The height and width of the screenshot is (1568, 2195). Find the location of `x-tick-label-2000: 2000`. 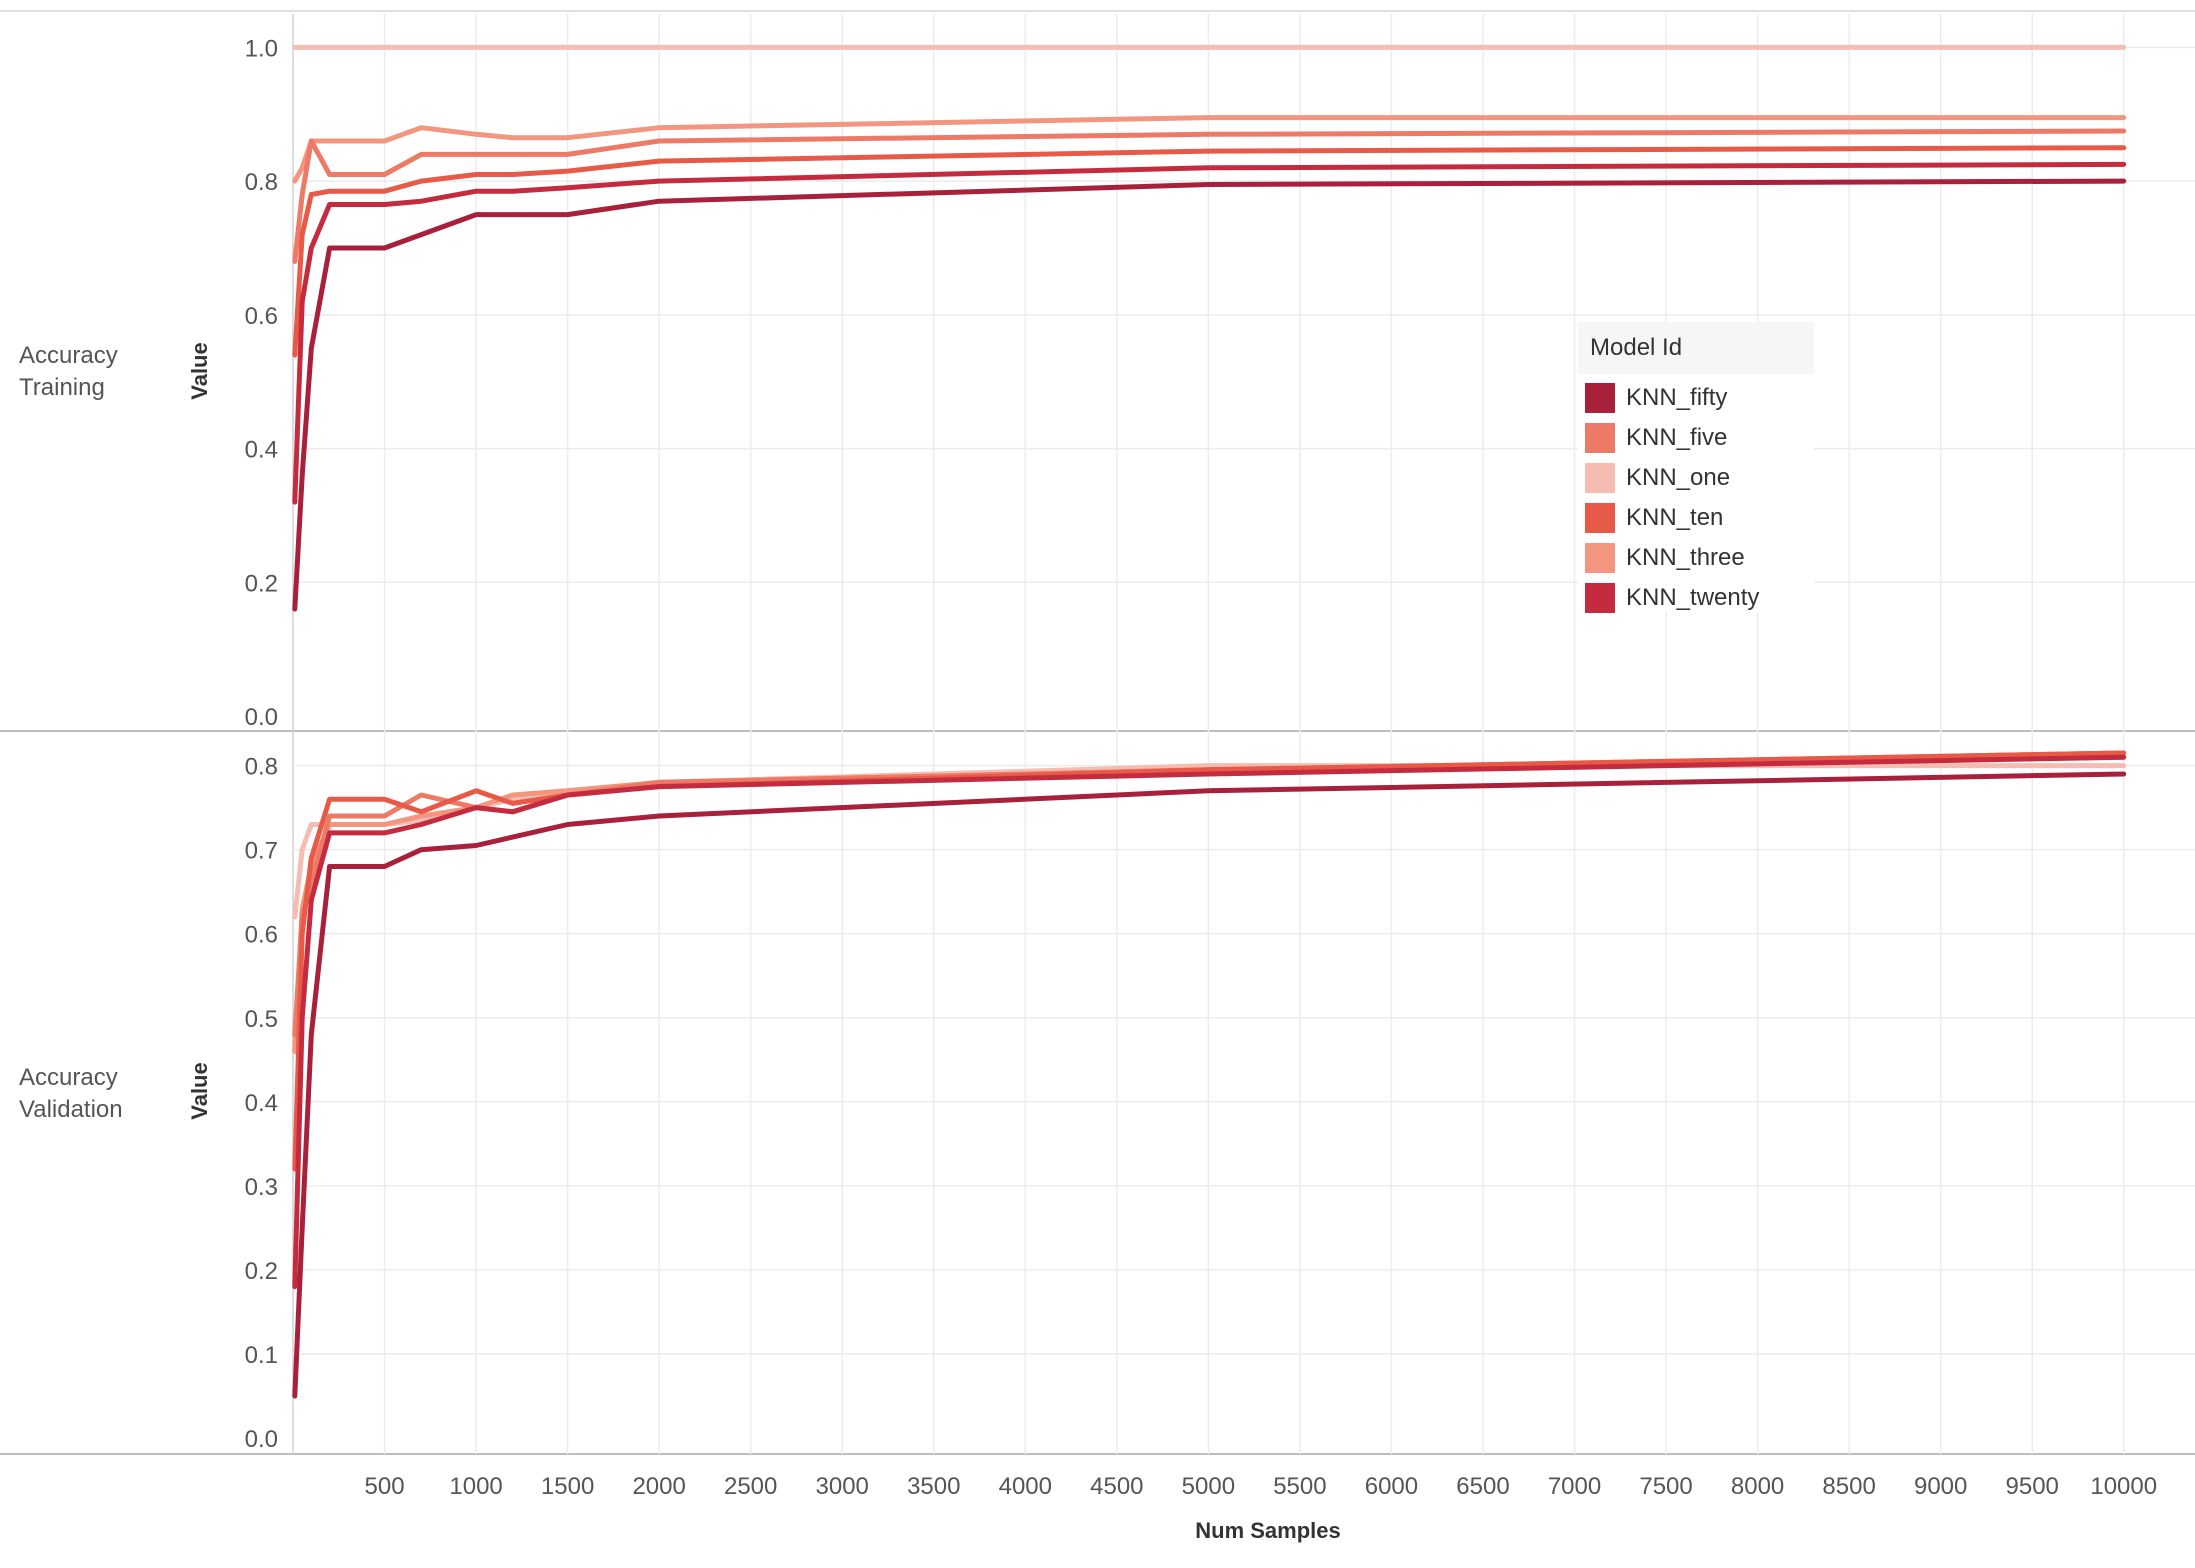

x-tick-label-2000: 2000 is located at coordinates (658, 1486).